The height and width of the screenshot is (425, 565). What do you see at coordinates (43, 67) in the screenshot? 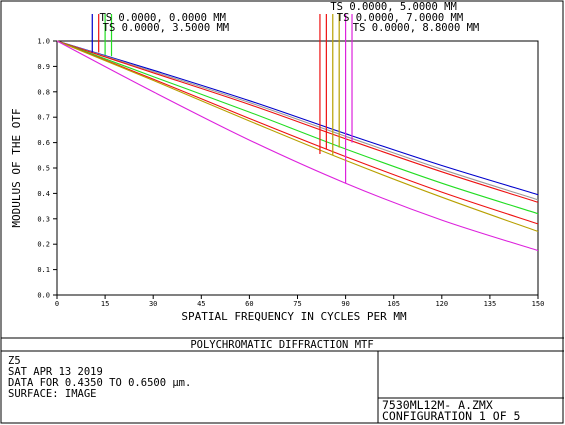
I see `y-tick-label: 0.9` at bounding box center [43, 67].